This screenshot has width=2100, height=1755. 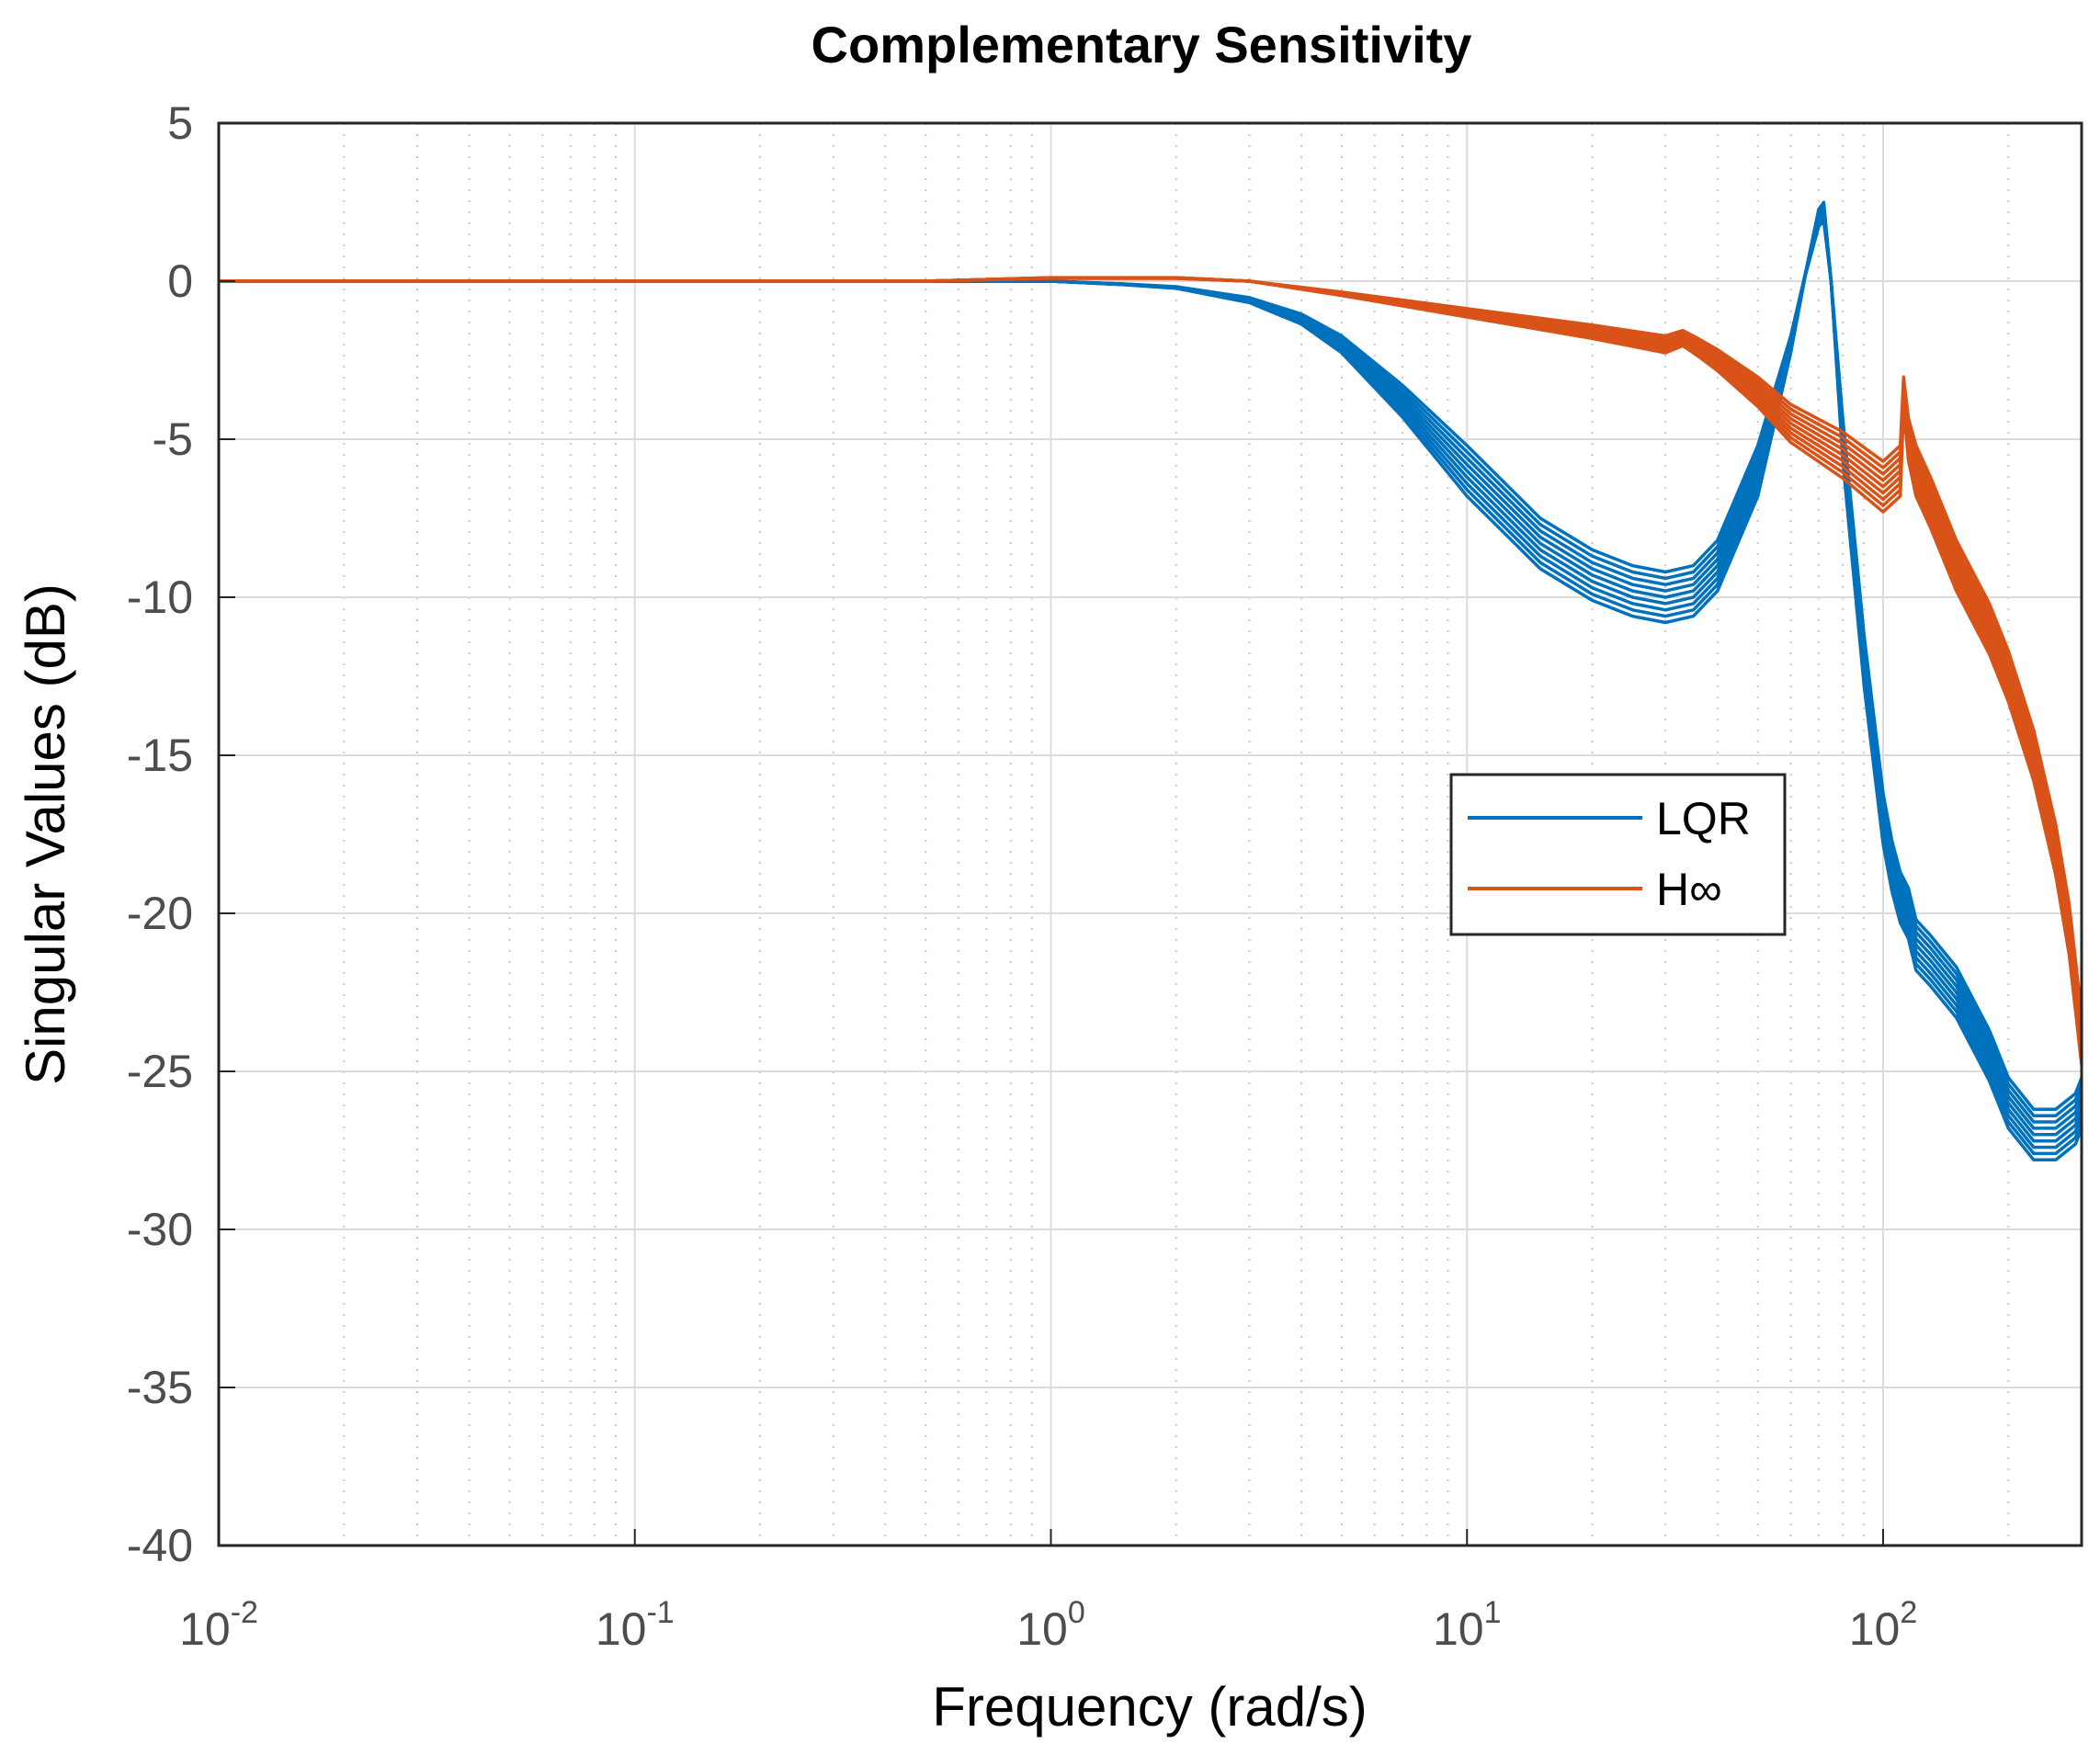 I want to click on y-tick-label: -20, so click(x=160, y=913).